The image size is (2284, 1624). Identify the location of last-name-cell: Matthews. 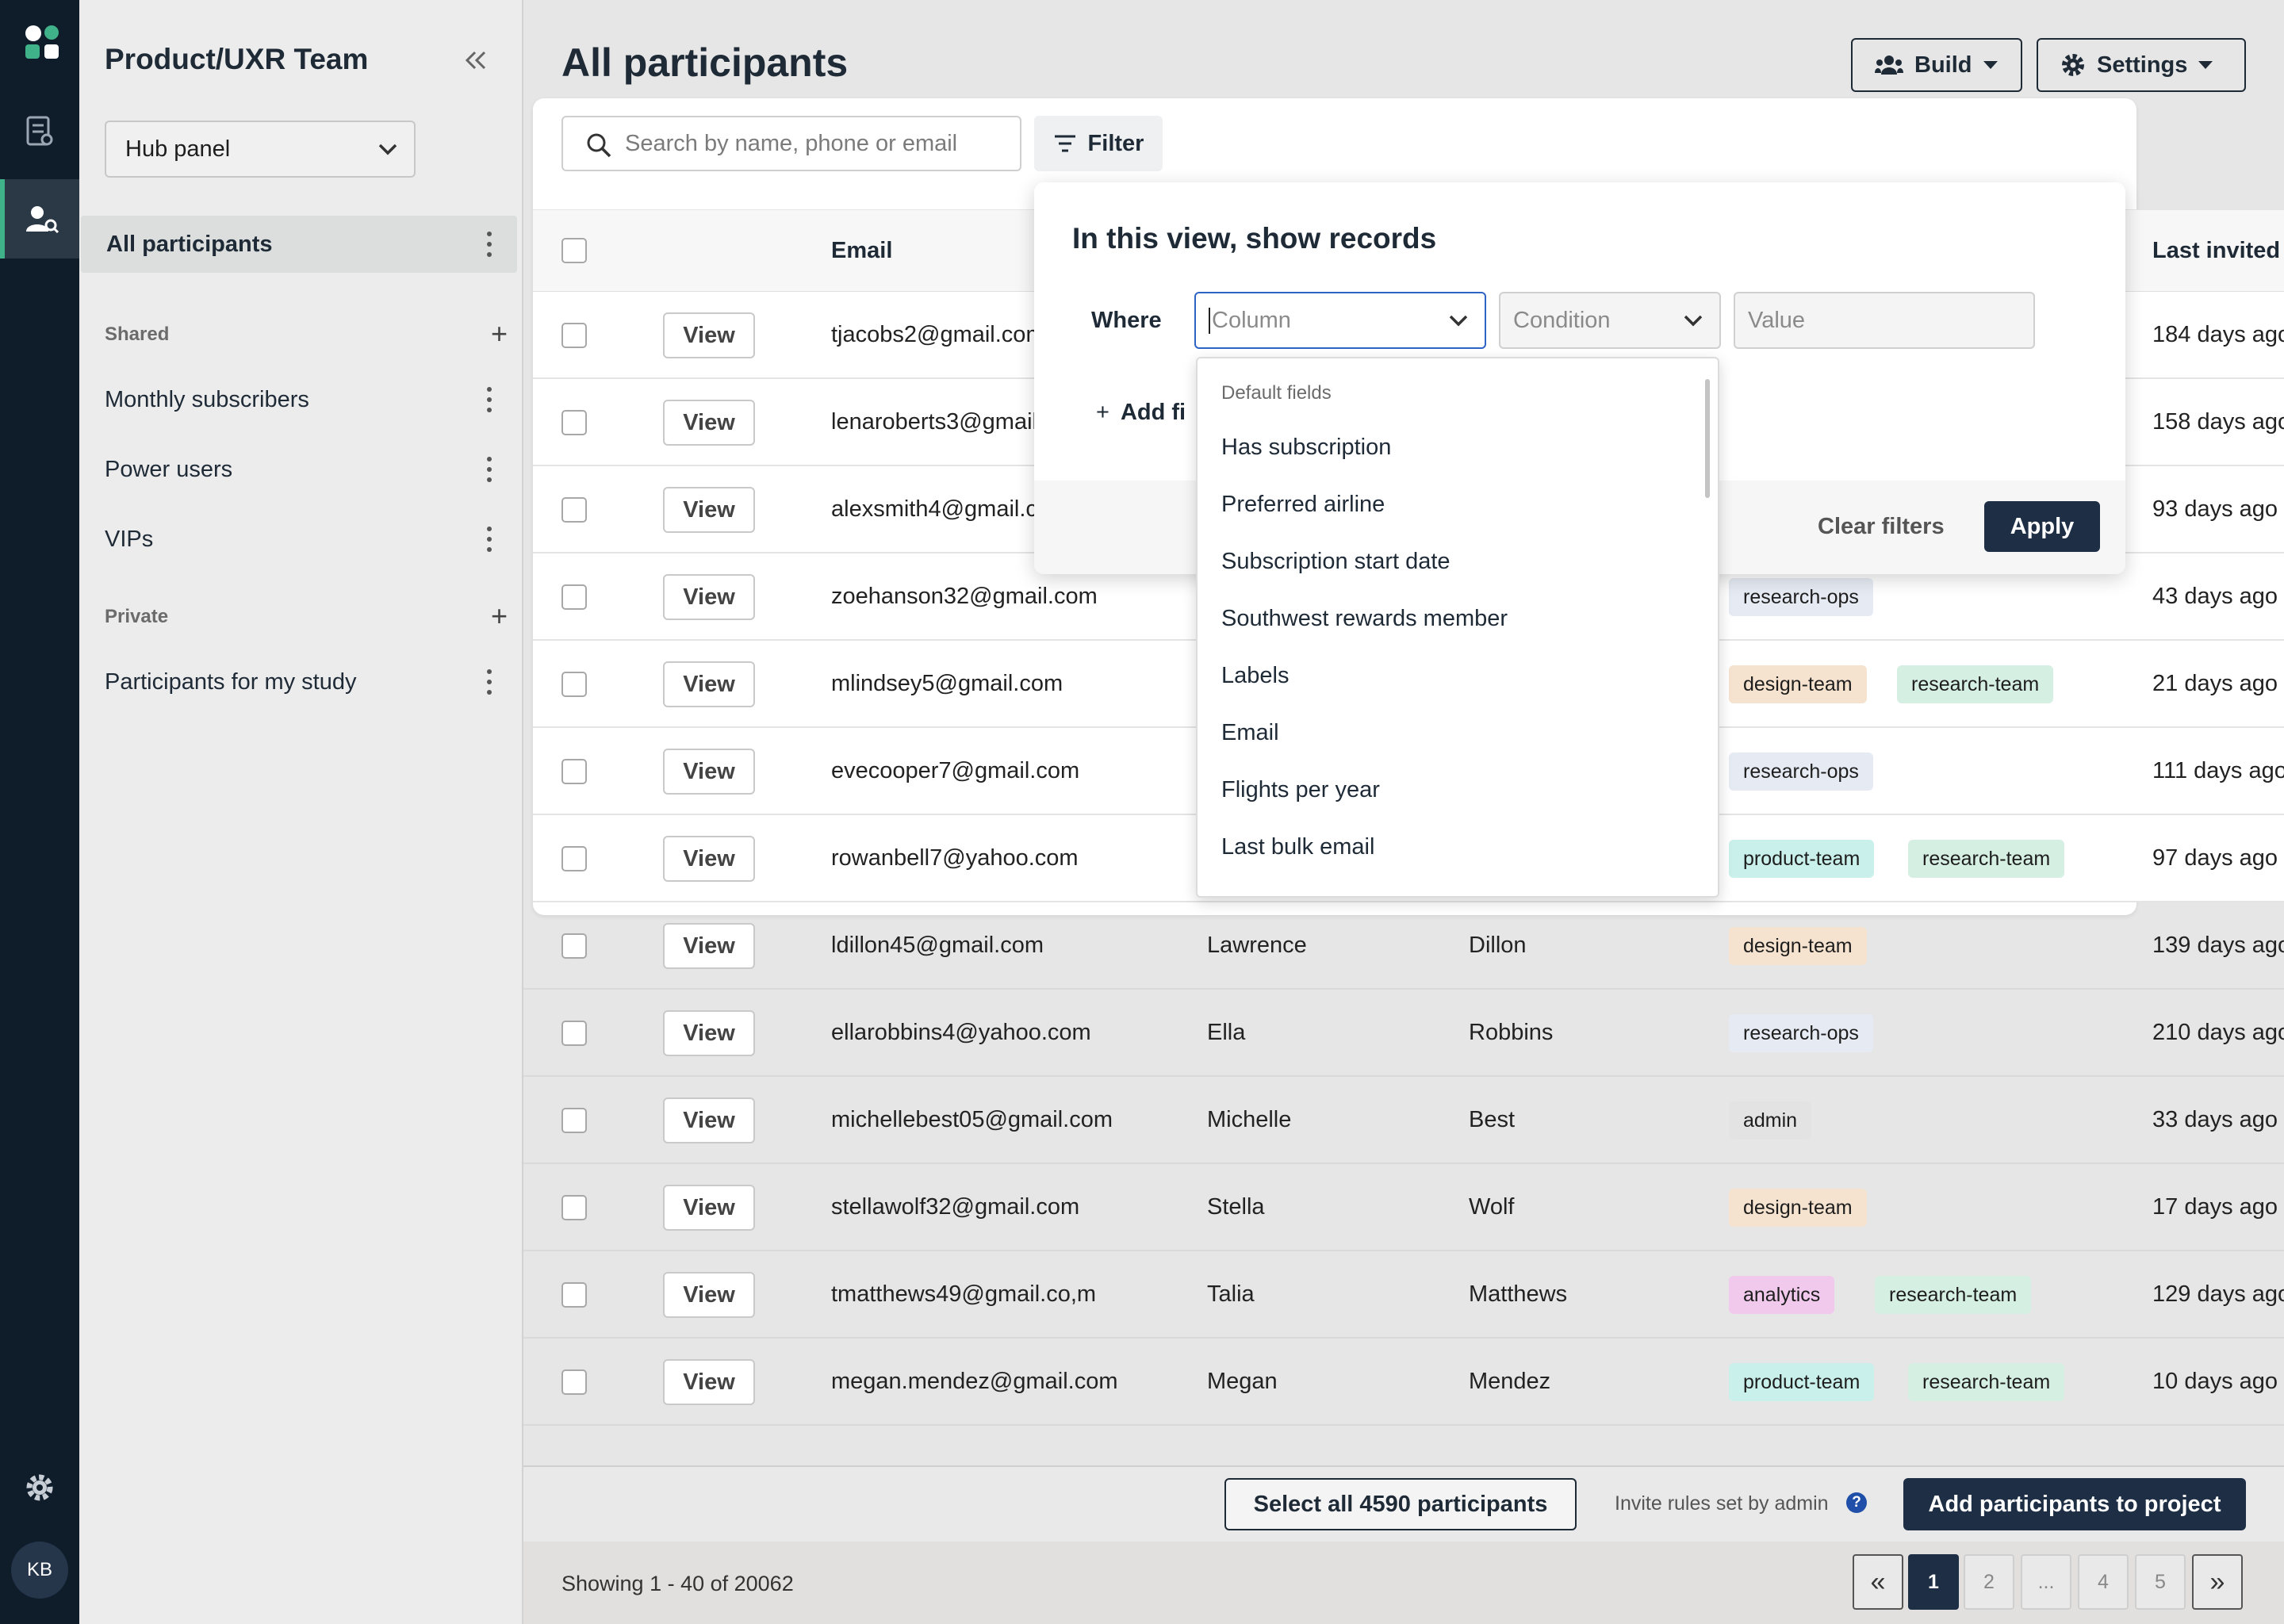
(1518, 1294).